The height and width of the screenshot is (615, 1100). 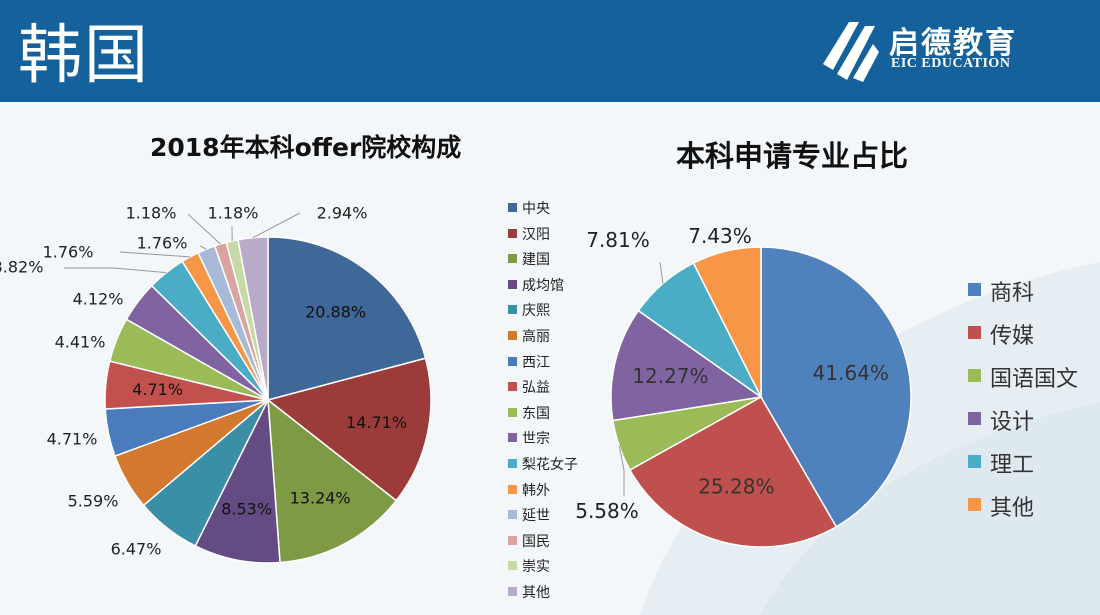 I want to click on legend-item-设计: 设计, so click(x=1033, y=419).